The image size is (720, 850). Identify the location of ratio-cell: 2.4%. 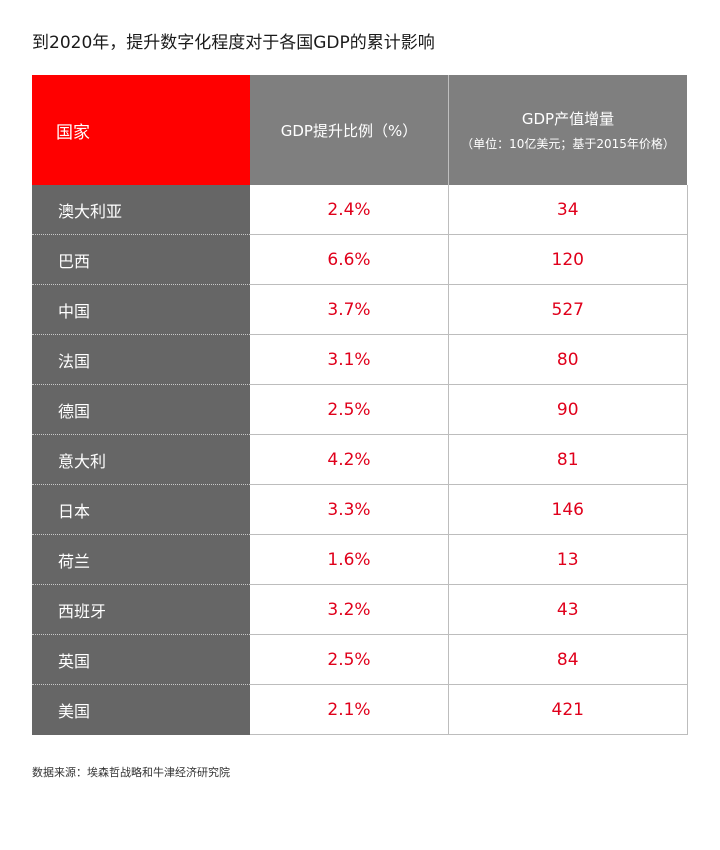
(349, 210).